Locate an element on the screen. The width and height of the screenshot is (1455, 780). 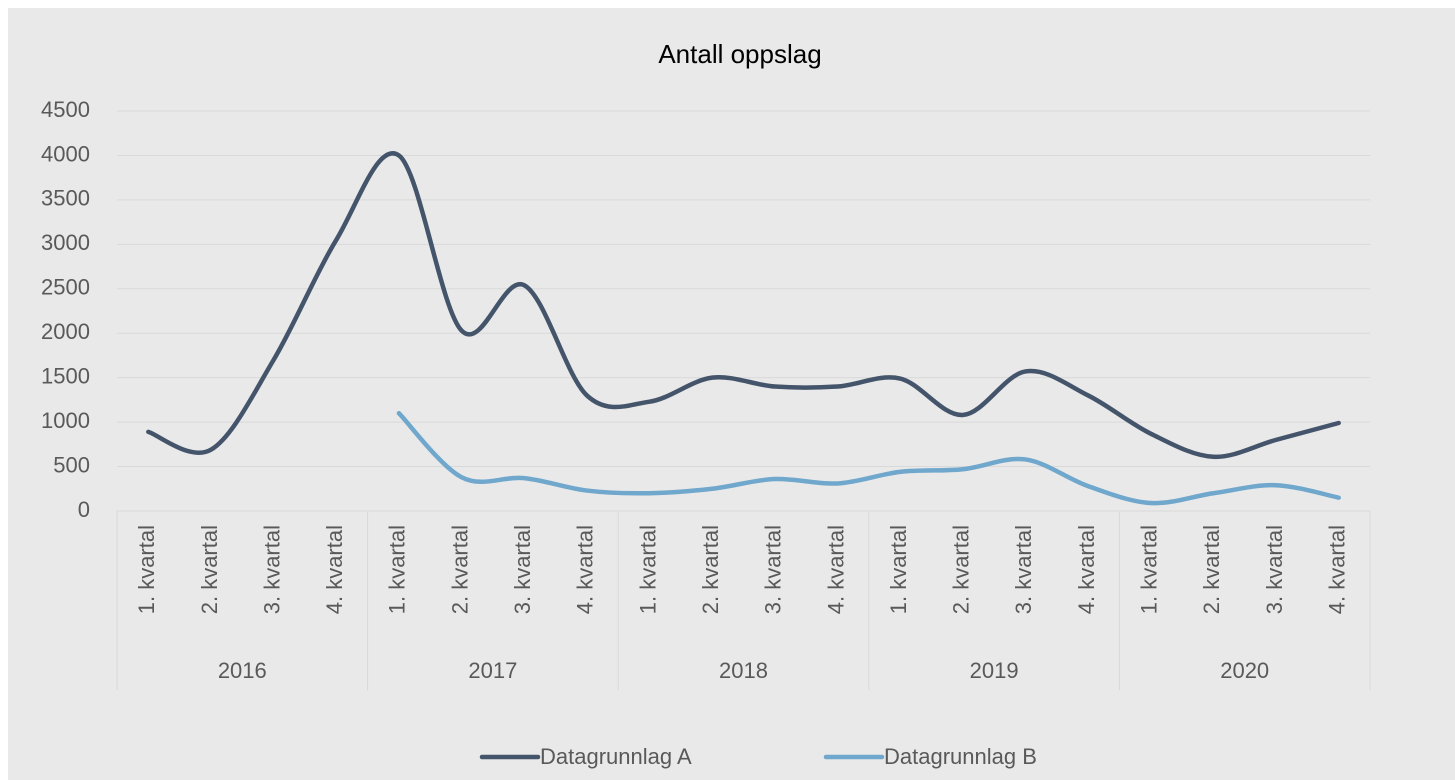
y-tick-label: 3000 is located at coordinates (65, 242).